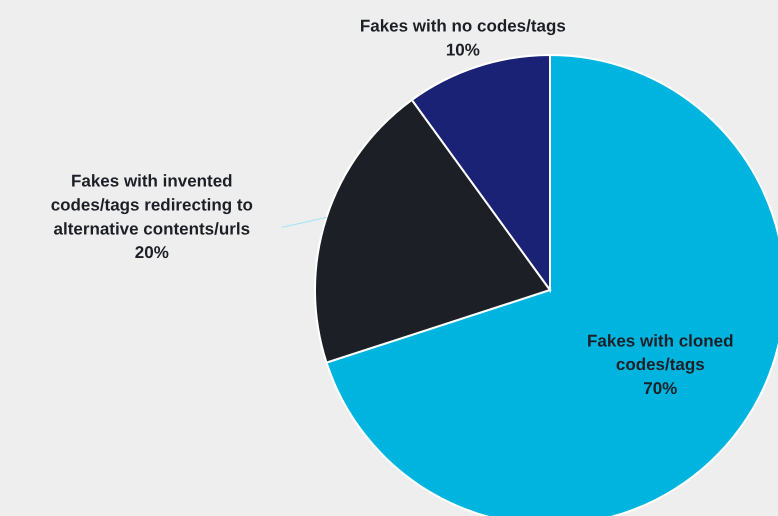 This screenshot has height=516, width=778. Describe the element at coordinates (660, 352) in the screenshot. I see `slice-label: Fakes with cloned codes/tags` at that location.